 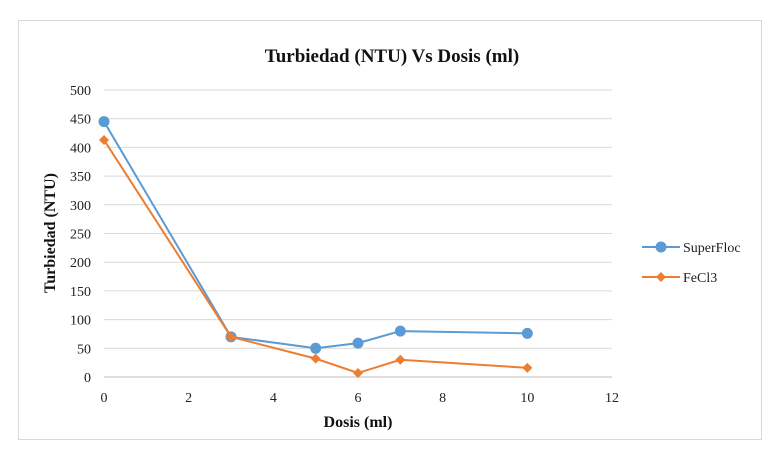 I want to click on y-tick-label: 350, so click(x=80, y=177).